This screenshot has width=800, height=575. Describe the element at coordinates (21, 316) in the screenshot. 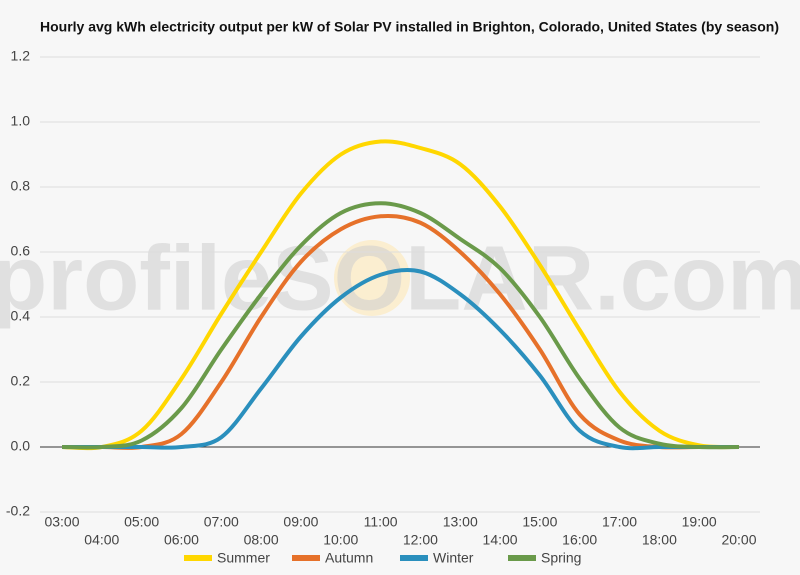

I see `y-tick-label: 0.4` at that location.